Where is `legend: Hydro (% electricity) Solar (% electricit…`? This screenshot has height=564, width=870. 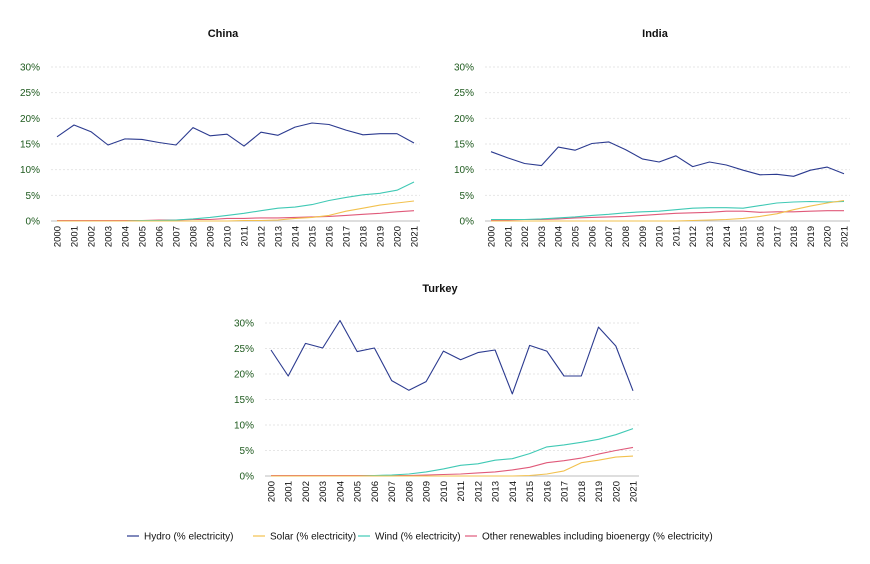 legend: Hydro (% electricity) Solar (% electricit… is located at coordinates (420, 537).